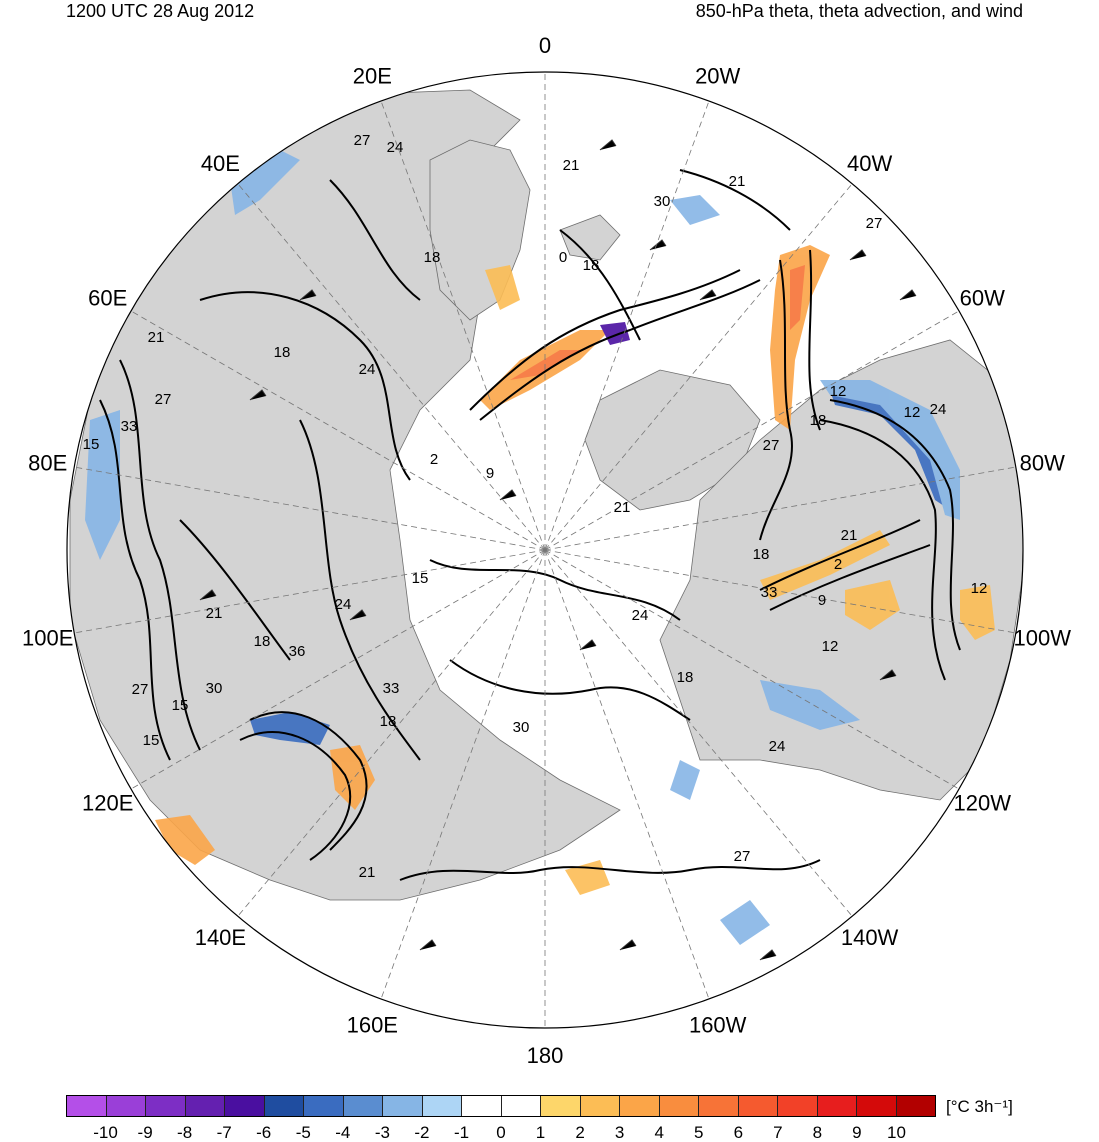 This screenshot has height=1142, width=1099. What do you see at coordinates (545, 45) in the screenshot?
I see `longitude-label: 0` at bounding box center [545, 45].